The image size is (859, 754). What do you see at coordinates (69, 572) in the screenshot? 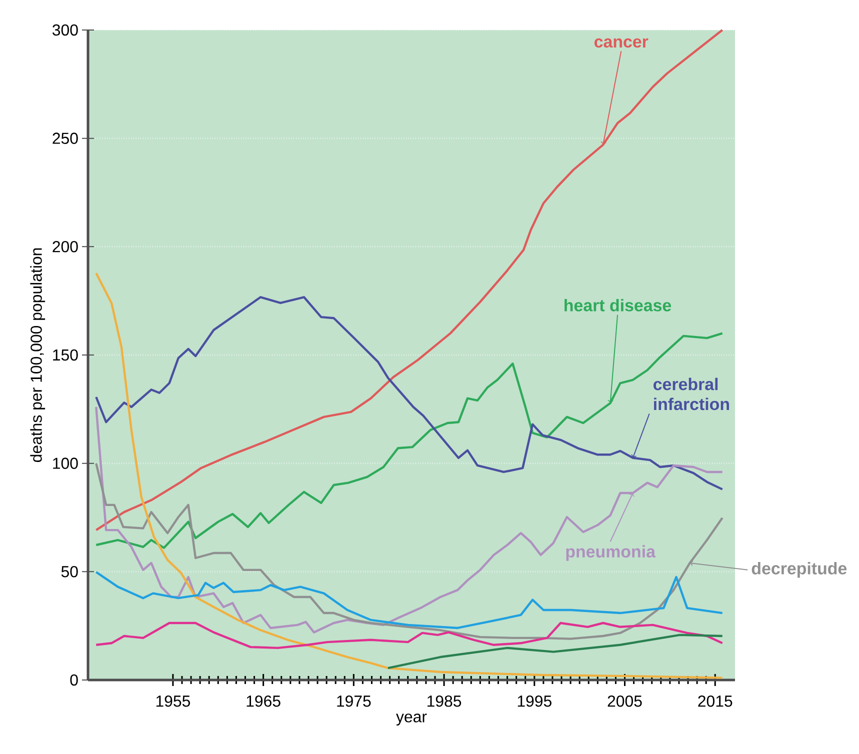
I see `y-tick-label: 50` at bounding box center [69, 572].